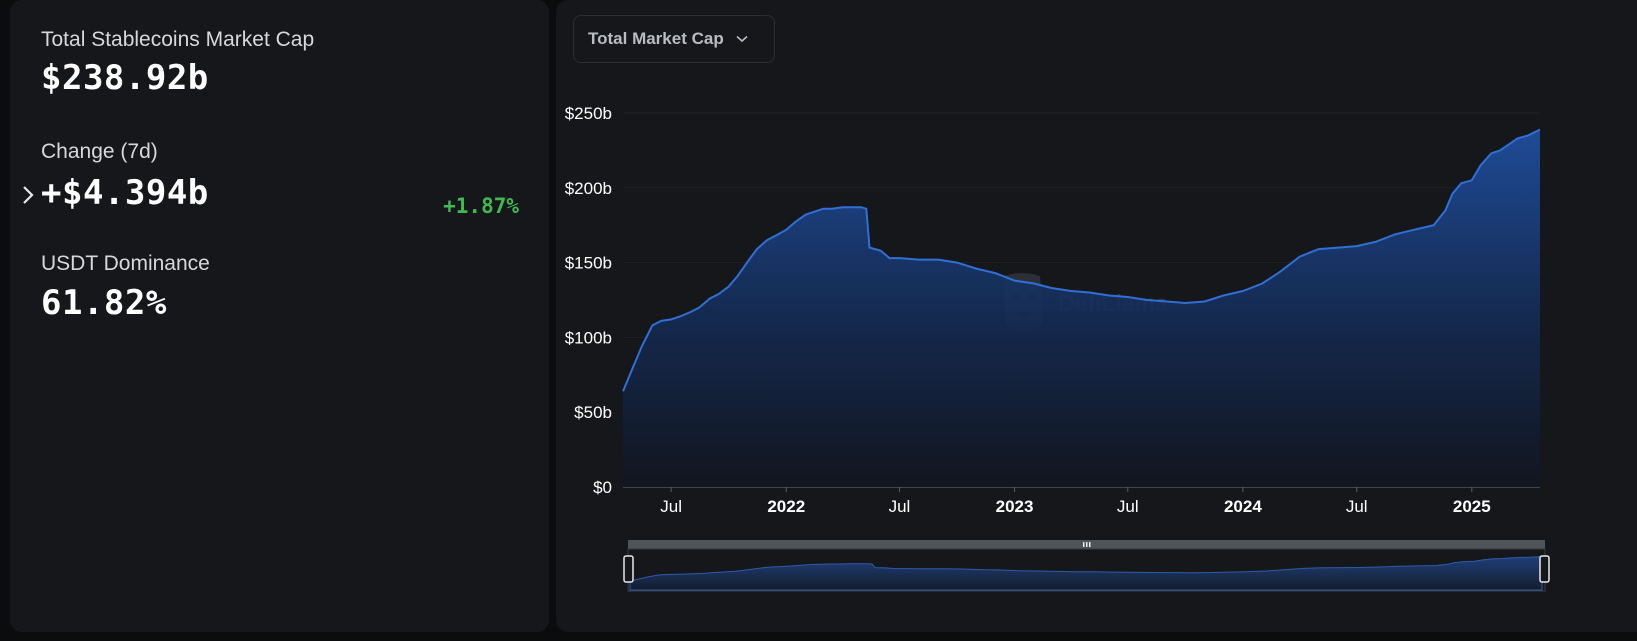  I want to click on x-tick-label: 2023, so click(1015, 506).